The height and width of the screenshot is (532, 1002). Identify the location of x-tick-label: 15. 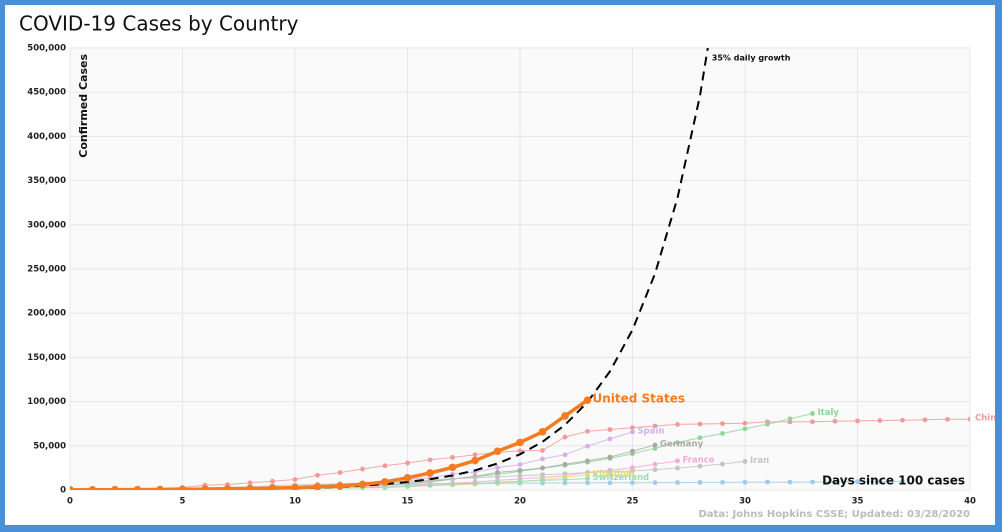
(408, 502).